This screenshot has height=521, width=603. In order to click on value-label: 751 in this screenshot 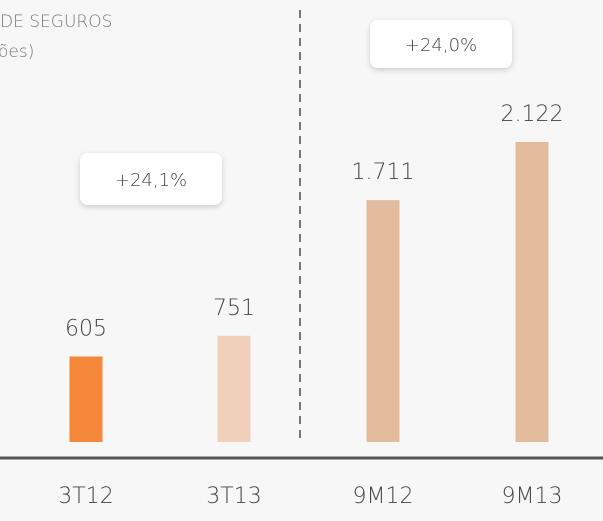, I will do `click(234, 308)`.